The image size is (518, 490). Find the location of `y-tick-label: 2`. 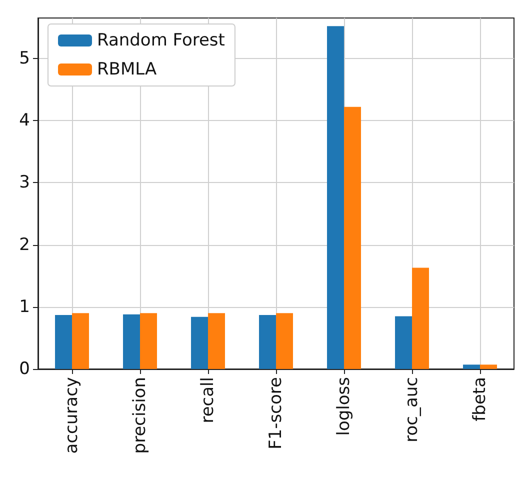

y-tick-label: 2 is located at coordinates (24, 244).